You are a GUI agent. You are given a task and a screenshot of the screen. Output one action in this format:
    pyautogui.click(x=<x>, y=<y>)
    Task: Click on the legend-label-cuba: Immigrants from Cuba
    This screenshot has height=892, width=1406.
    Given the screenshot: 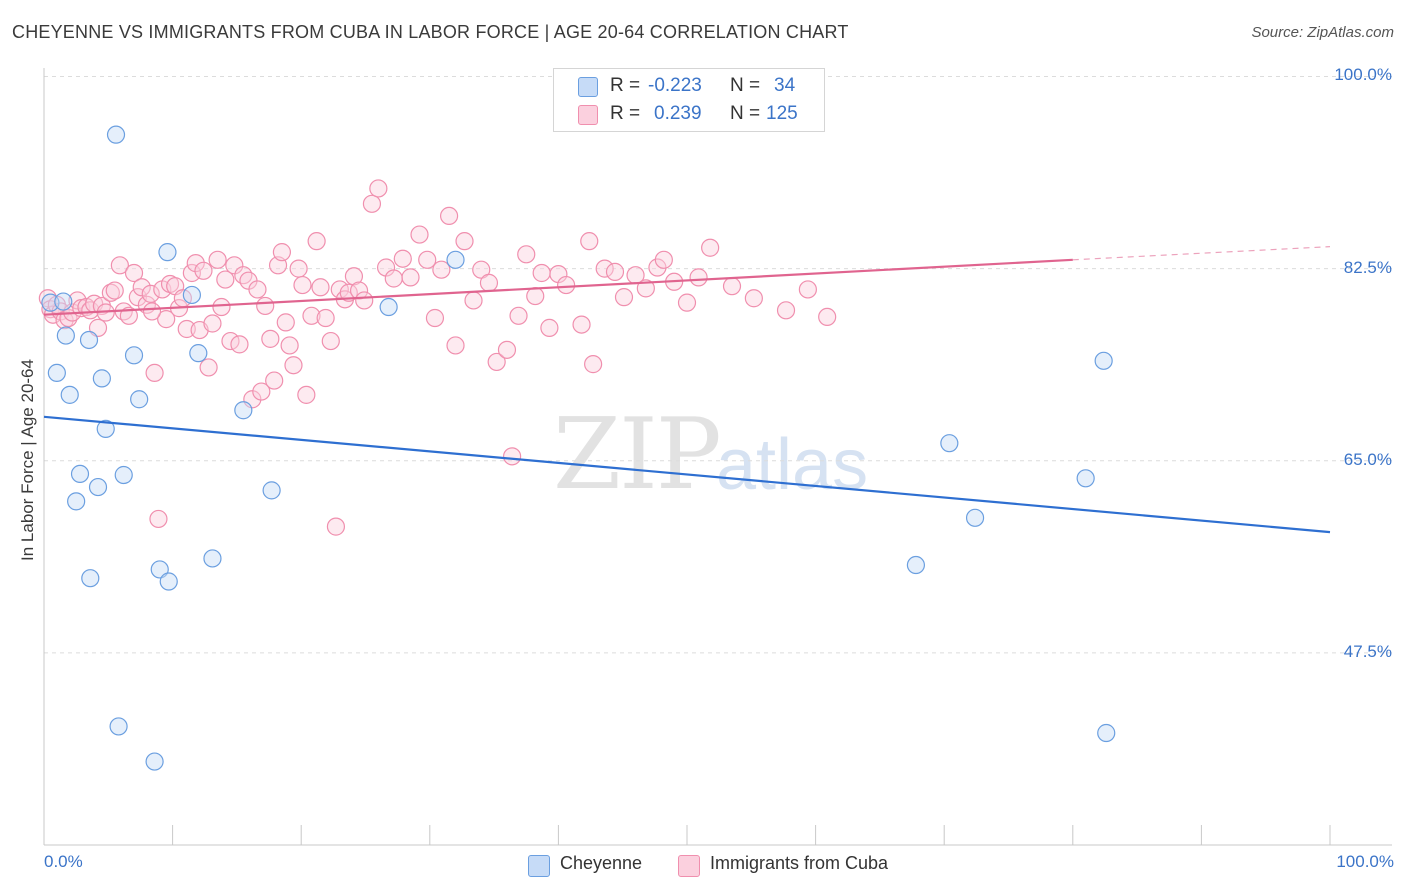 What is the action you would take?
    pyautogui.click(x=799, y=863)
    